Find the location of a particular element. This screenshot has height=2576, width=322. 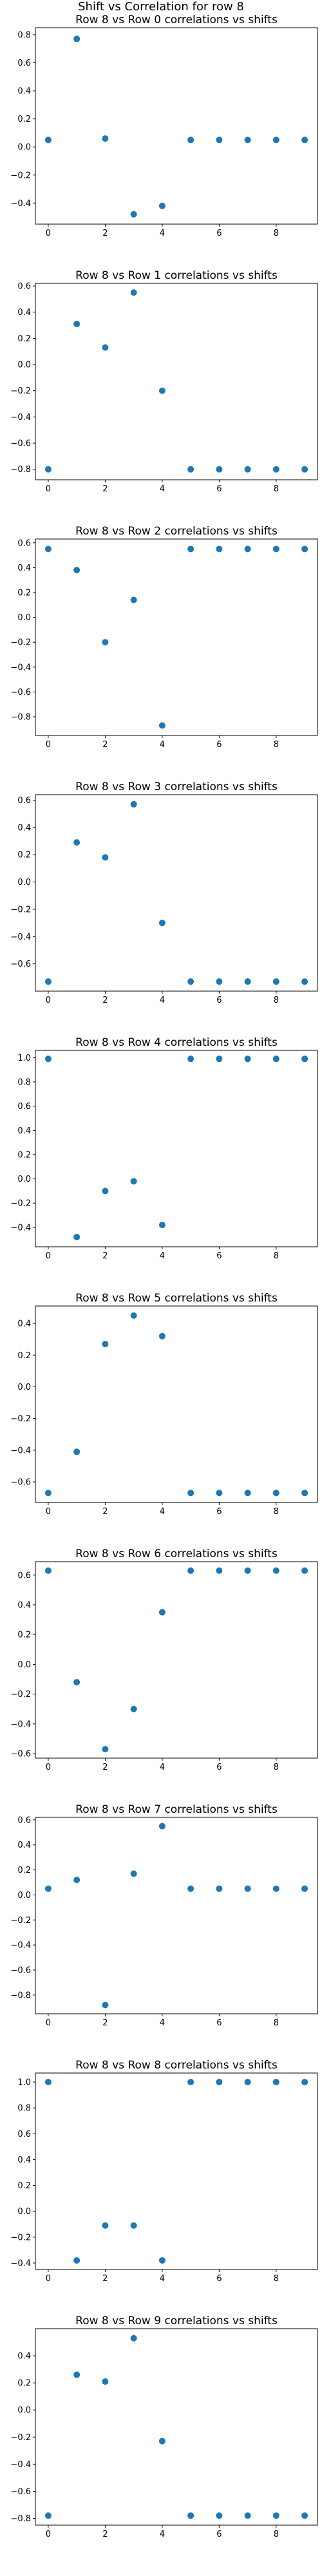

subplot-title: Row 8 vs Row 5 correlations vs shifts is located at coordinates (176, 1298).